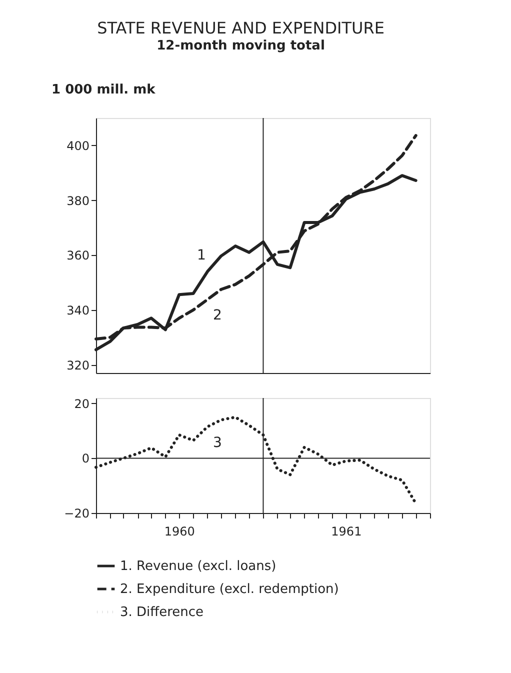 Image resolution: width=511 pixels, height=673 pixels. What do you see at coordinates (198, 566) in the screenshot?
I see `legend-label: 1. Revenue (excl. loans)` at bounding box center [198, 566].